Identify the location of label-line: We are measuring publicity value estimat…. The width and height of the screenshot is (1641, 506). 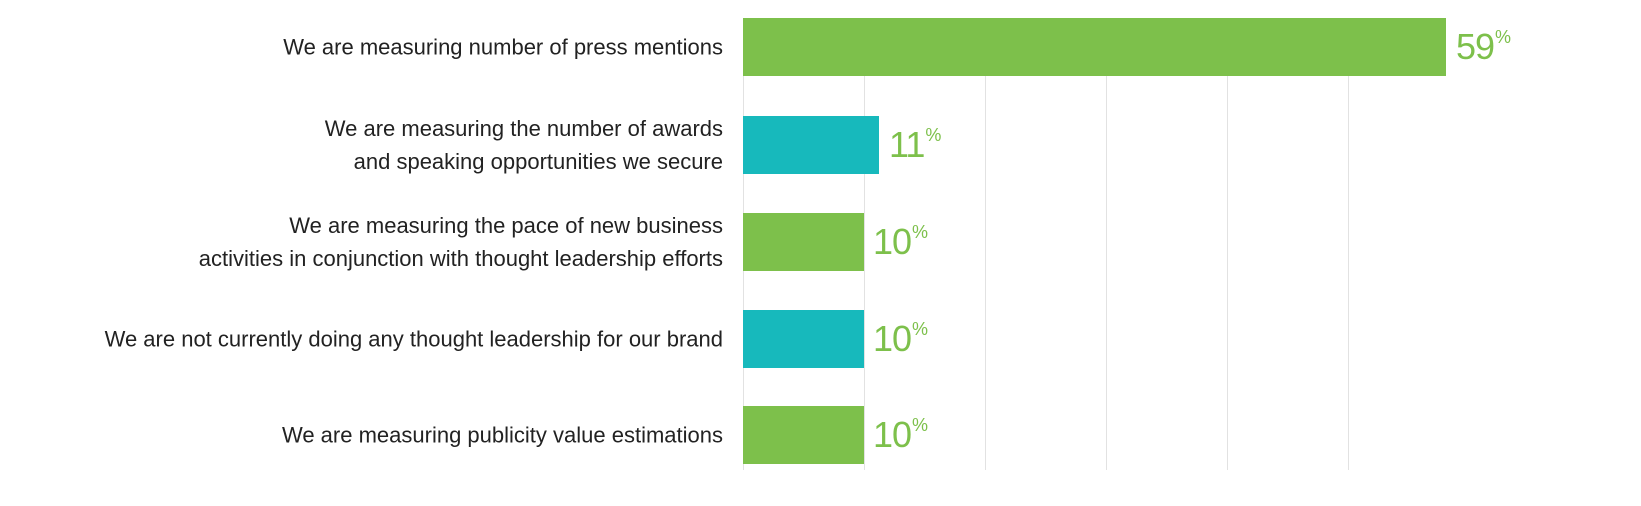
(502, 435).